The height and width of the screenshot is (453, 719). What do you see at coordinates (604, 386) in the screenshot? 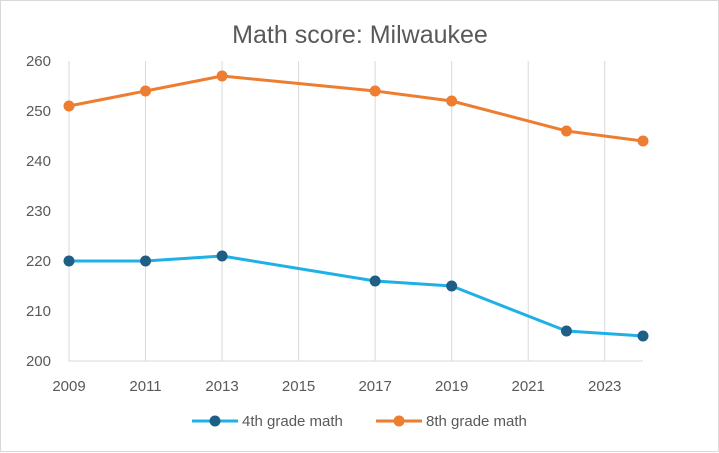
I see `x-tick-label: 2023` at bounding box center [604, 386].